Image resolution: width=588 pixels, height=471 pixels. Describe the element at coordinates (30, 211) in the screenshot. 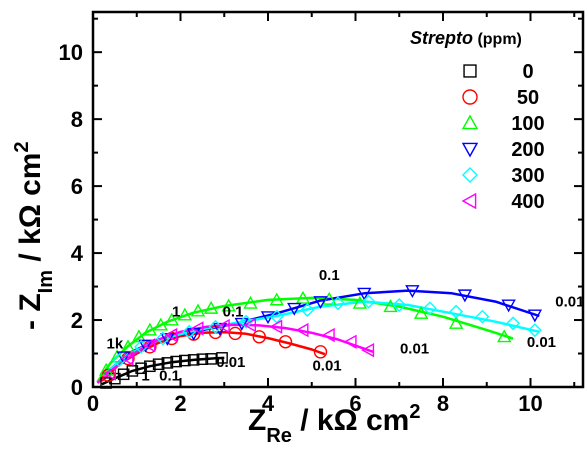

I see `y-axis-title-unit: / kΩ cm` at that location.